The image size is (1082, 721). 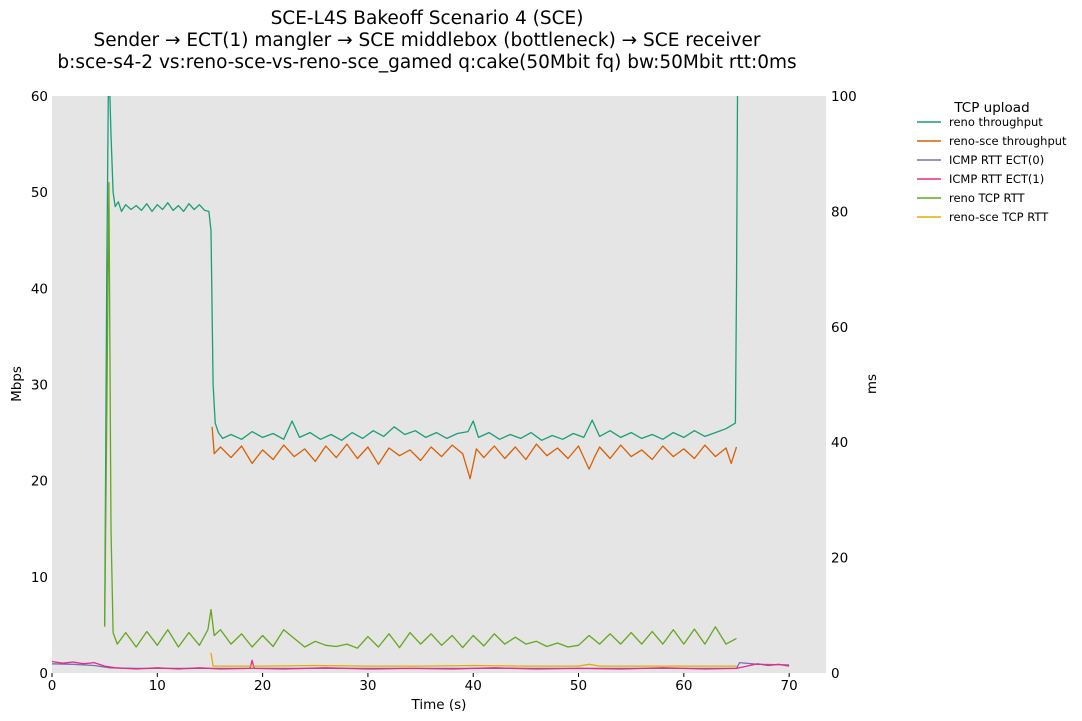 I want to click on legend-title: TCP upload, so click(x=991, y=108).